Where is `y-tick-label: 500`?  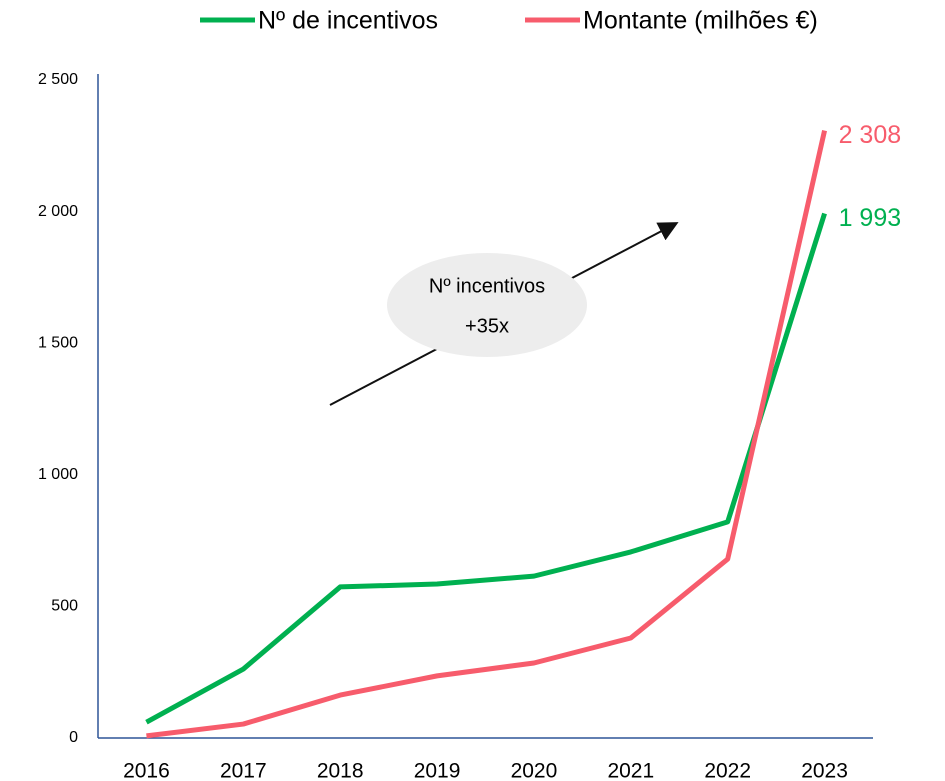 y-tick-label: 500 is located at coordinates (64, 606).